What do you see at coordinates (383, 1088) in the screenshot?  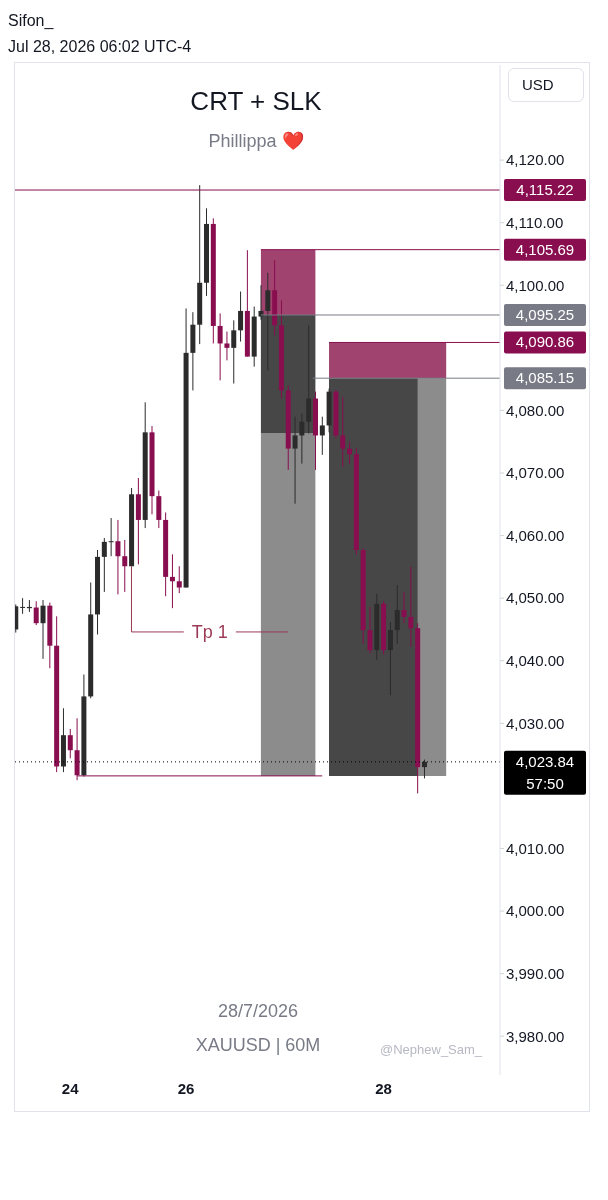 I see `x-tick-label: 28` at bounding box center [383, 1088].